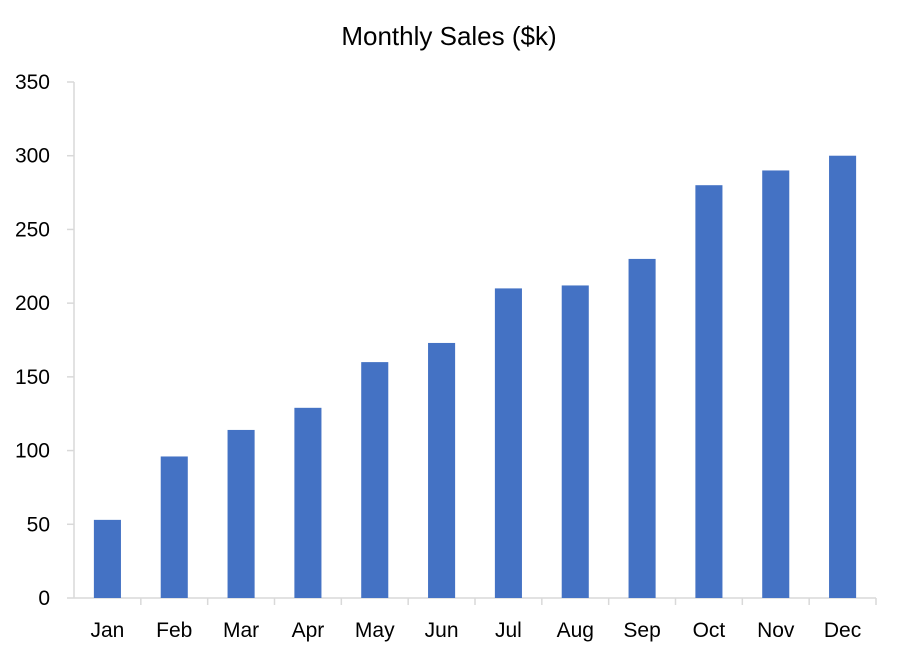 The height and width of the screenshot is (658, 898). What do you see at coordinates (32, 303) in the screenshot?
I see `y-tick-label: 200` at bounding box center [32, 303].